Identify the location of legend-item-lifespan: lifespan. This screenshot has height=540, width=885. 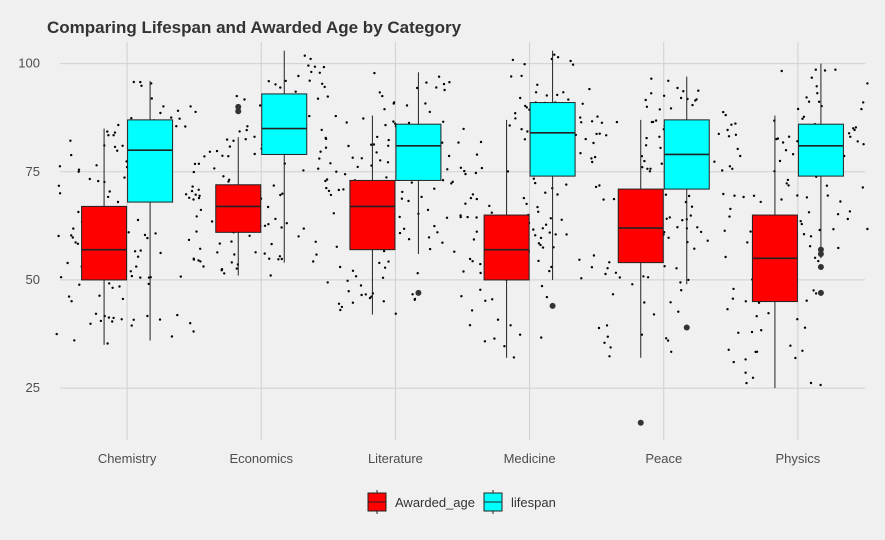
(519, 502).